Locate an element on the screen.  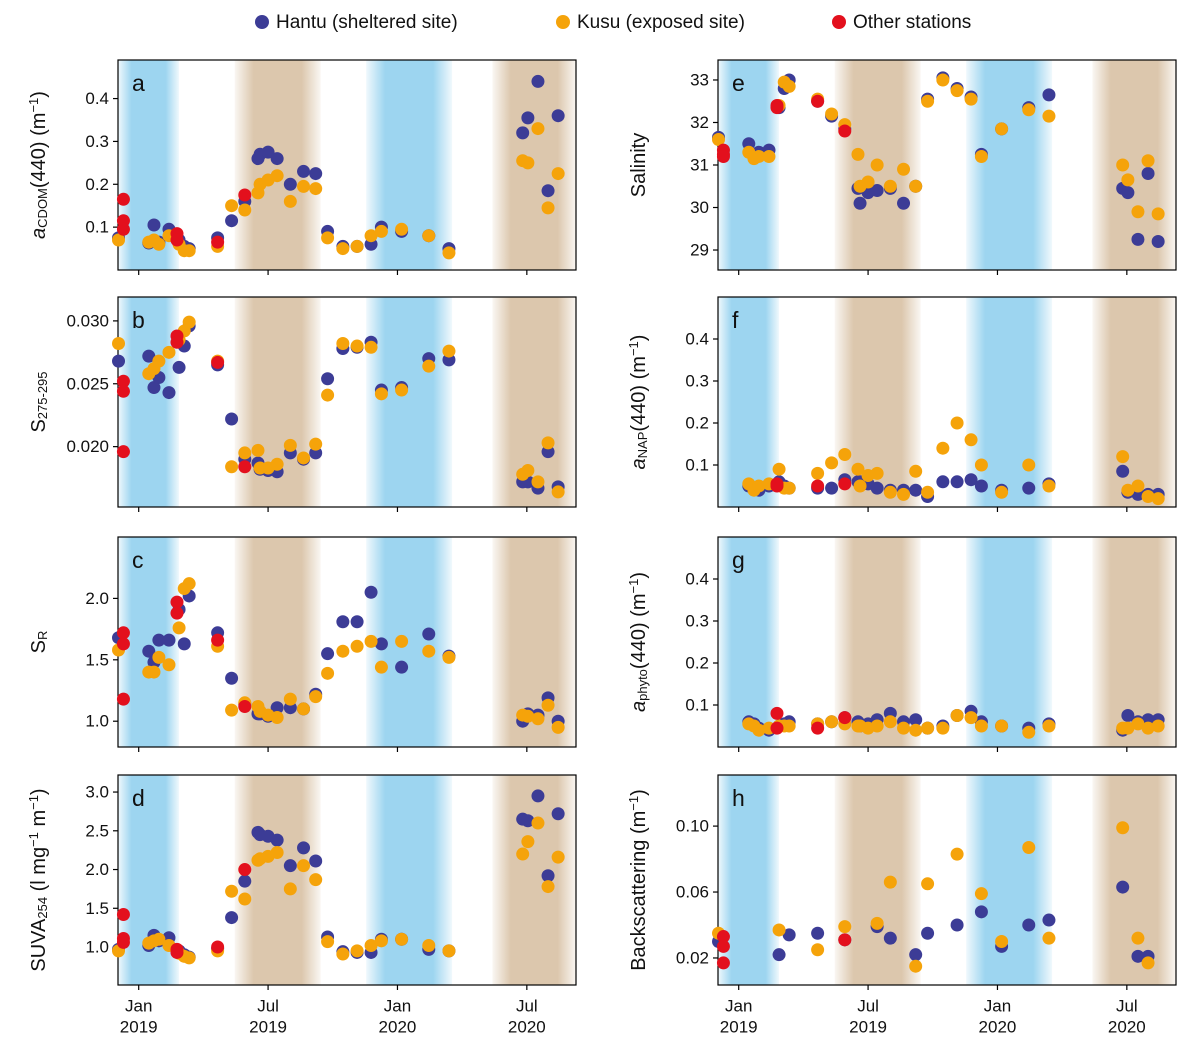
y-tick-label: 1.5 is located at coordinates (97, 659).